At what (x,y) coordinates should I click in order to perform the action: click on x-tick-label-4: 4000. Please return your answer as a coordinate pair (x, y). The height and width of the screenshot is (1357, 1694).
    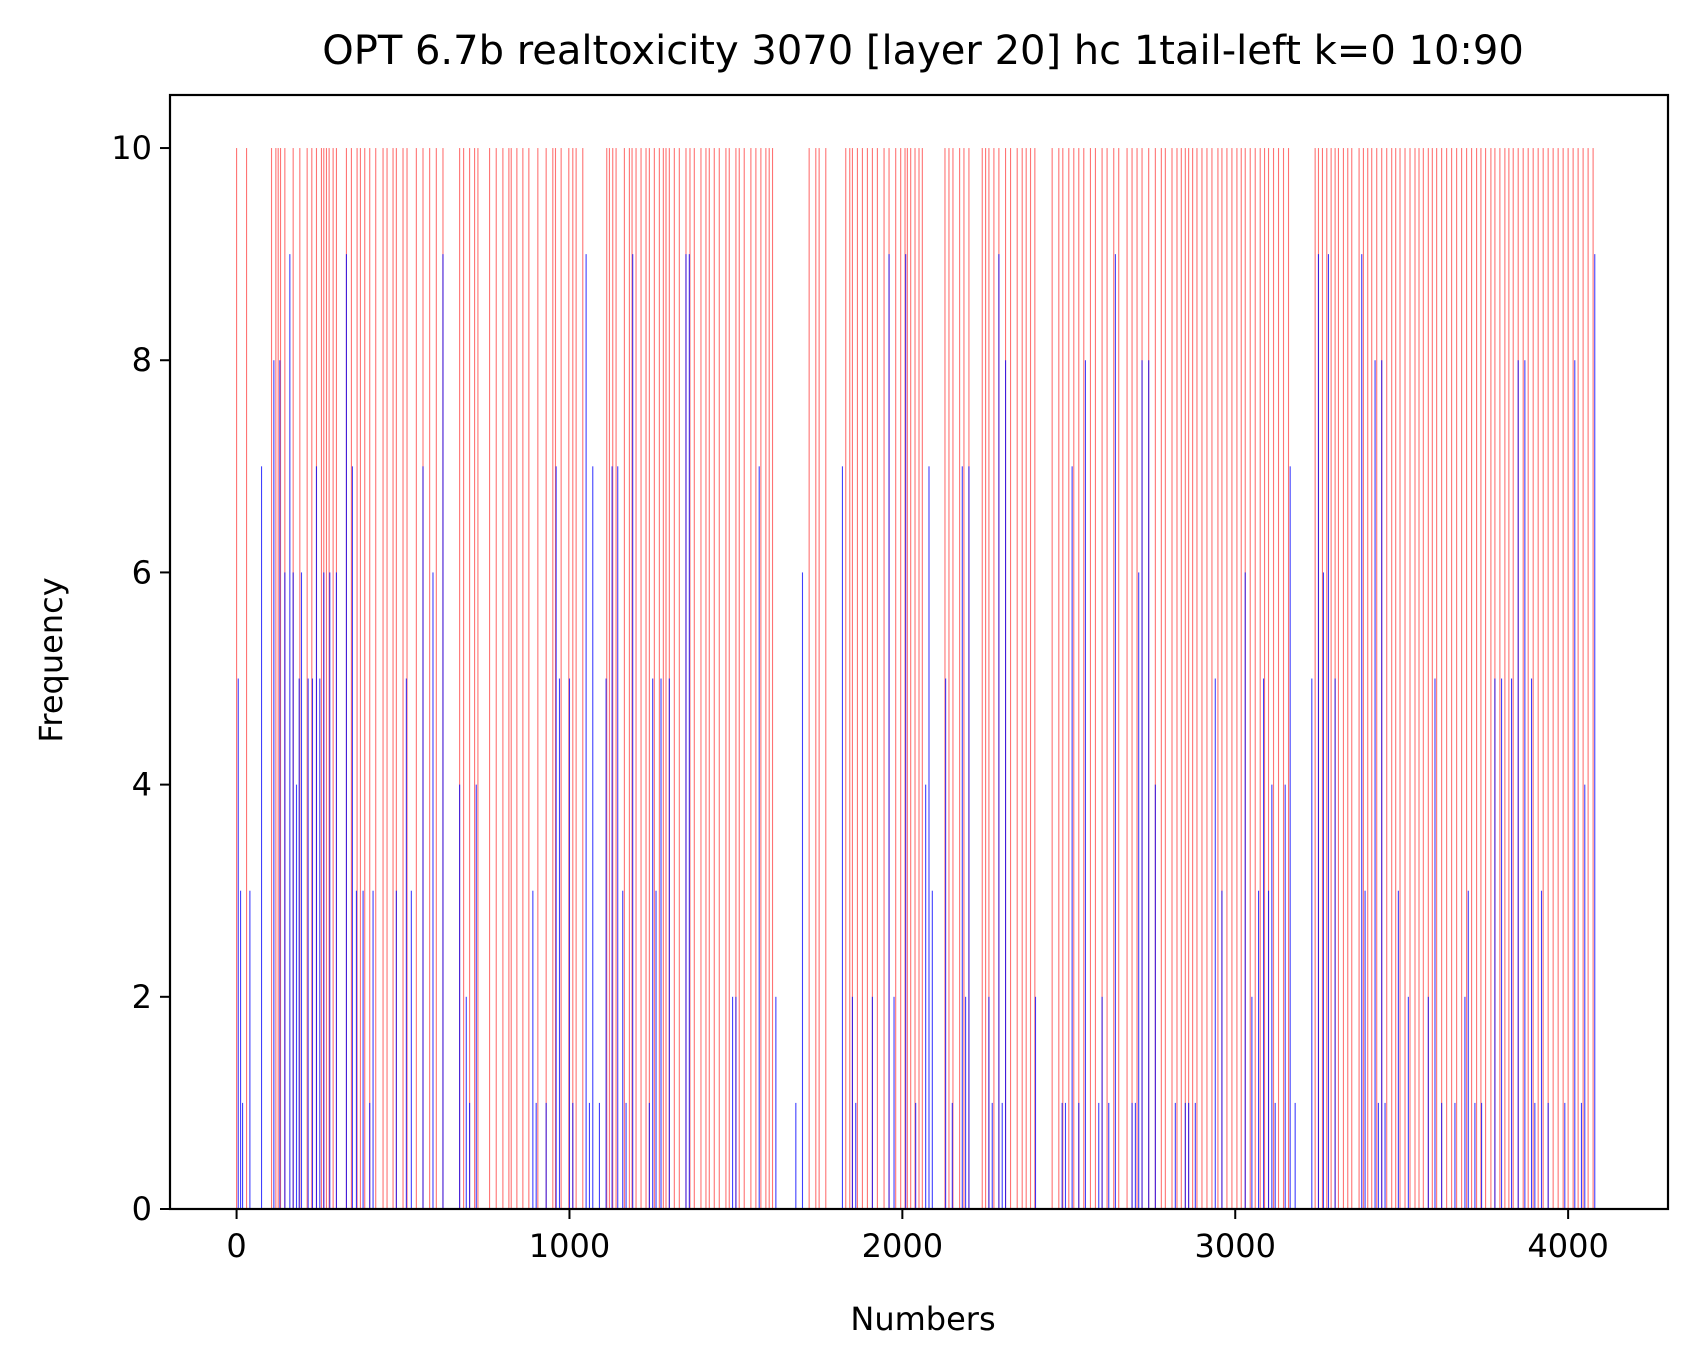
    Looking at the image, I should click on (1567, 1246).